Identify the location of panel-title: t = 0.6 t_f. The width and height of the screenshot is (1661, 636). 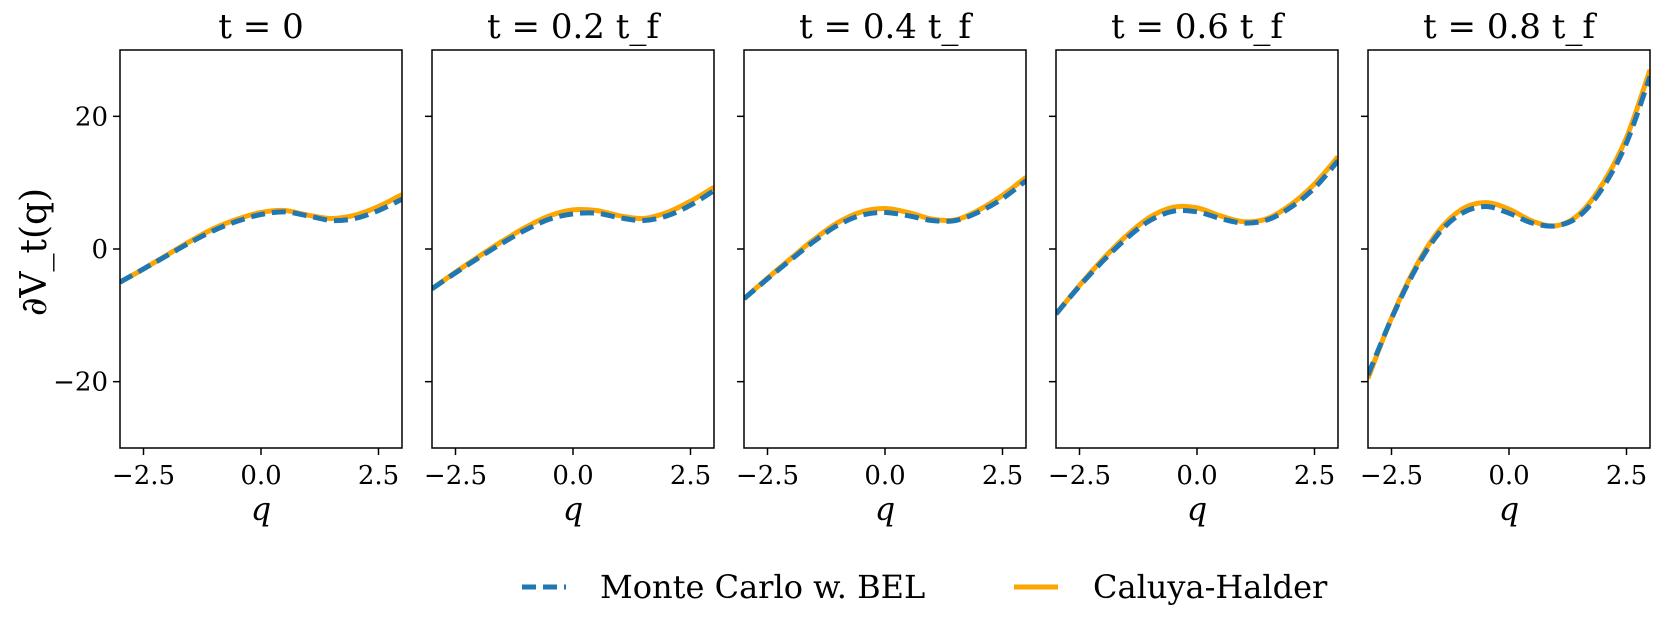
(1198, 27).